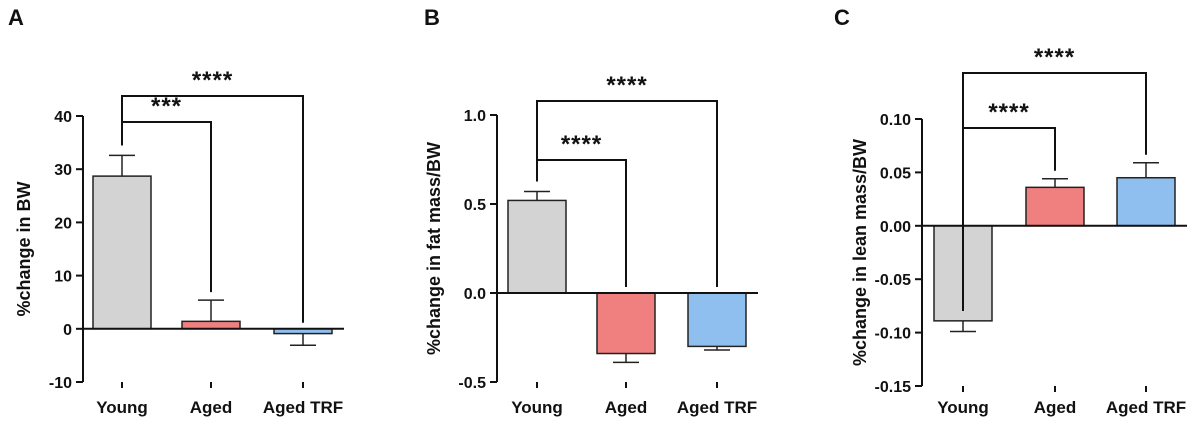 This screenshot has width=1200, height=432. What do you see at coordinates (893, 334) in the screenshot?
I see `y-tick-label: -0.10` at bounding box center [893, 334].